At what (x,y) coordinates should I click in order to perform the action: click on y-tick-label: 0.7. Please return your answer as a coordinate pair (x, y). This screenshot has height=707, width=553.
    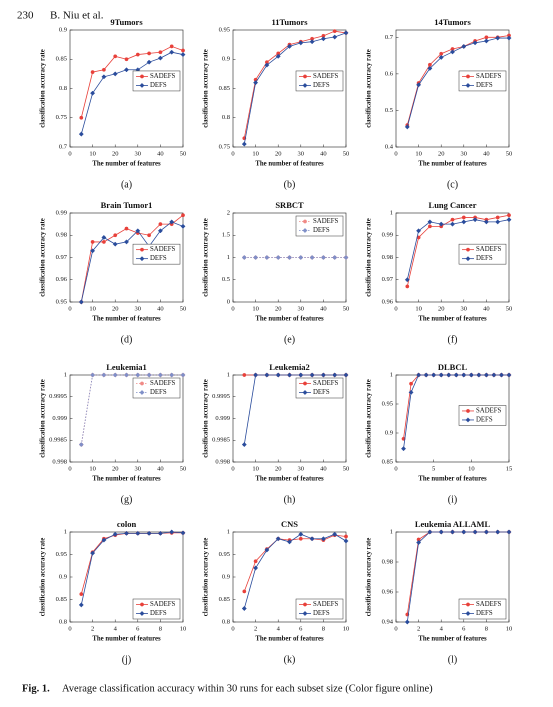
    Looking at the image, I should click on (63, 146).